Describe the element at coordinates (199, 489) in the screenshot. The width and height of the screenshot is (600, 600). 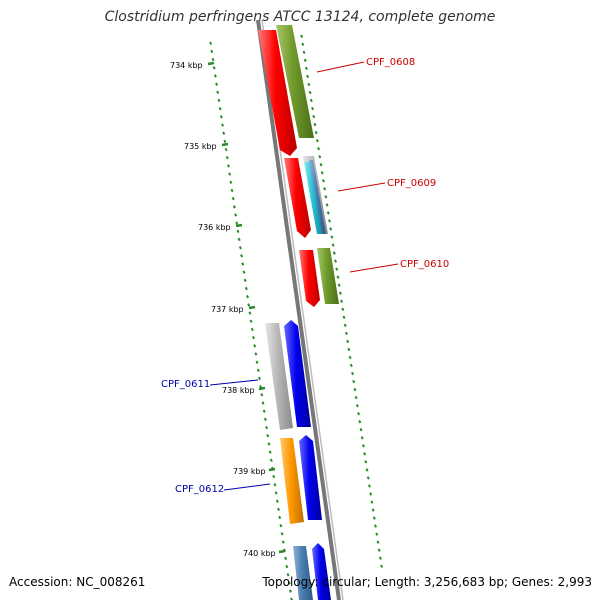
I see `gene-label-cpf-0612: CPF_0612` at that location.